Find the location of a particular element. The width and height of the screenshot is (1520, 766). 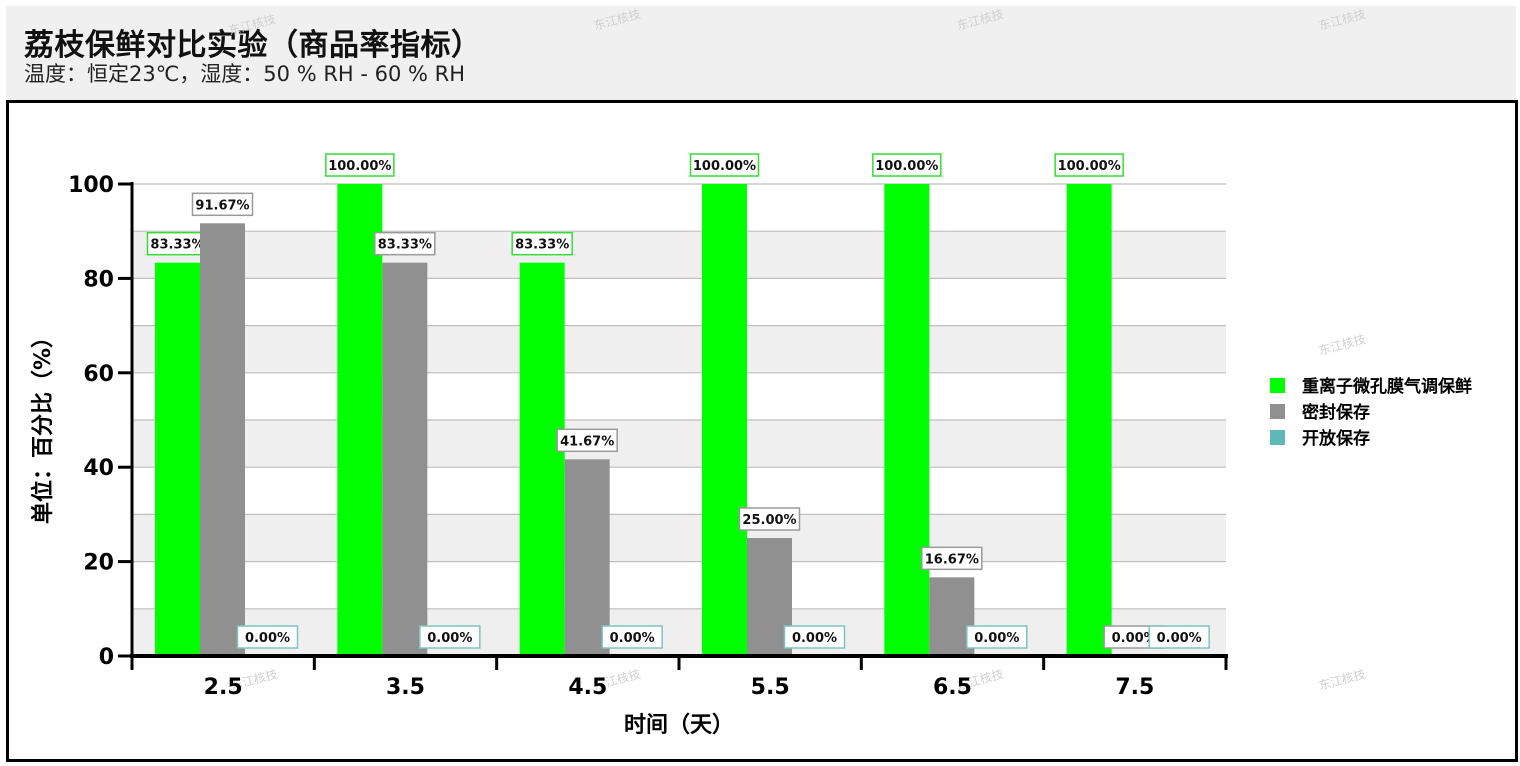

x-tick-label: 5.5 is located at coordinates (770, 687).